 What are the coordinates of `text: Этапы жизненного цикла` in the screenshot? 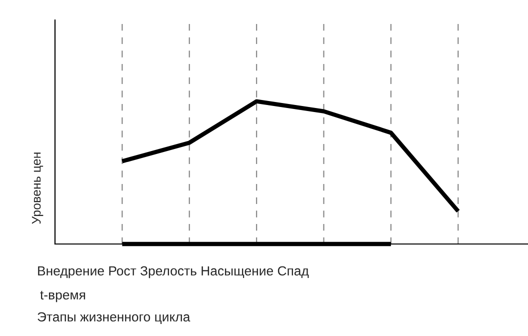 It's located at (114, 318).